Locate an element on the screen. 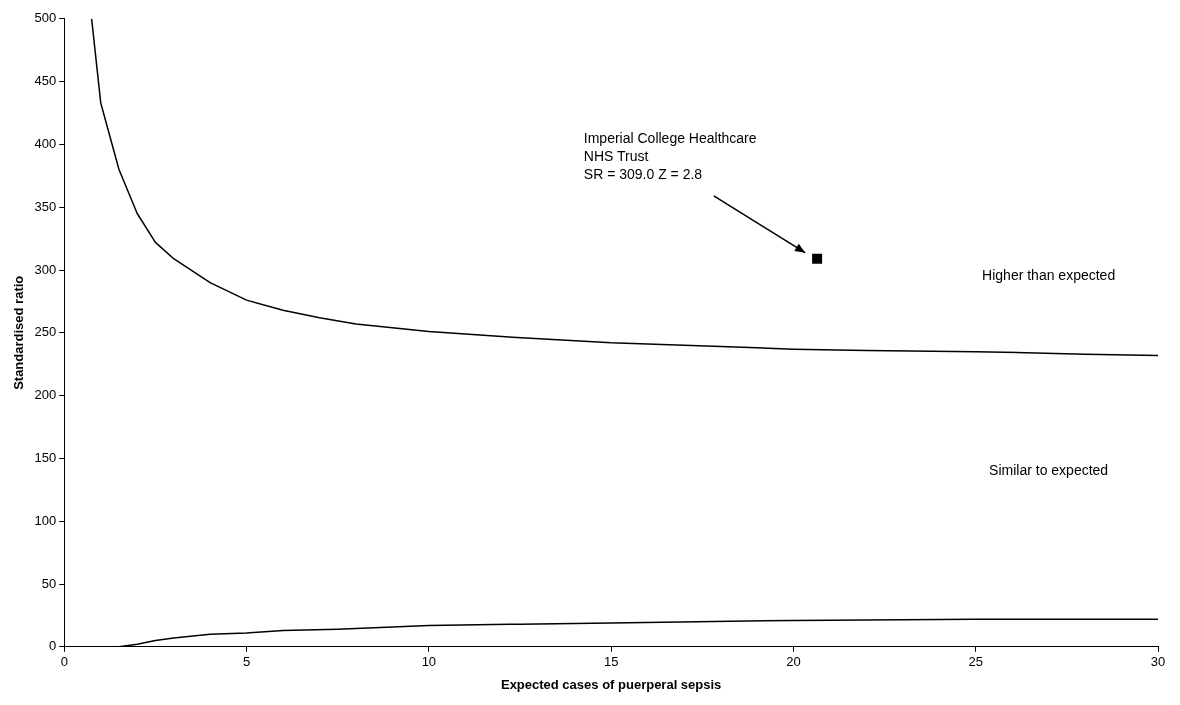 The image size is (1180, 705). x-tick-label: 30 is located at coordinates (1158, 662).